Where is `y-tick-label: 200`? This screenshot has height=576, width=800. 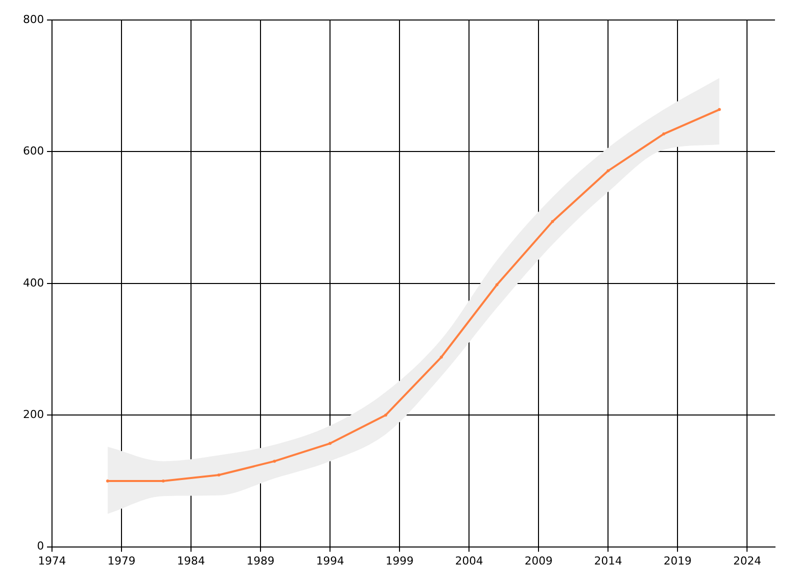 y-tick-label: 200 is located at coordinates (33, 414).